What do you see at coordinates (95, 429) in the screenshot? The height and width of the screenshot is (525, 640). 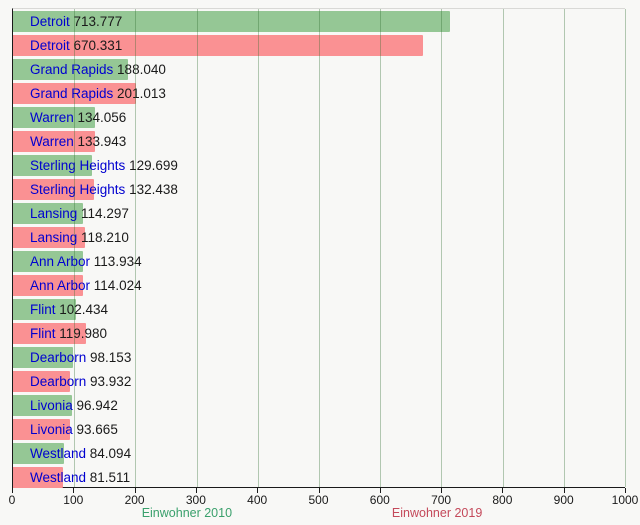 I see `bar-value: 93.665` at bounding box center [95, 429].